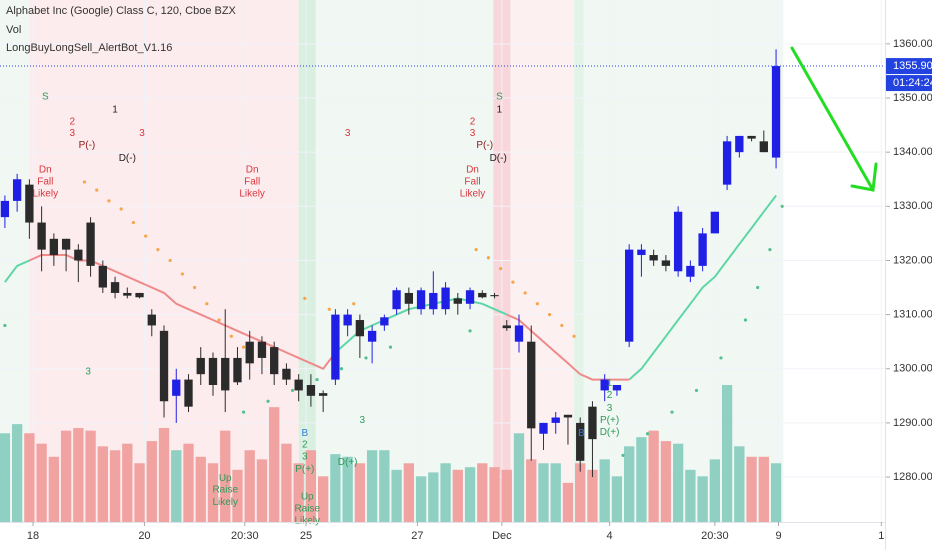  I want to click on last-price-label: 1355.90, so click(912, 66).